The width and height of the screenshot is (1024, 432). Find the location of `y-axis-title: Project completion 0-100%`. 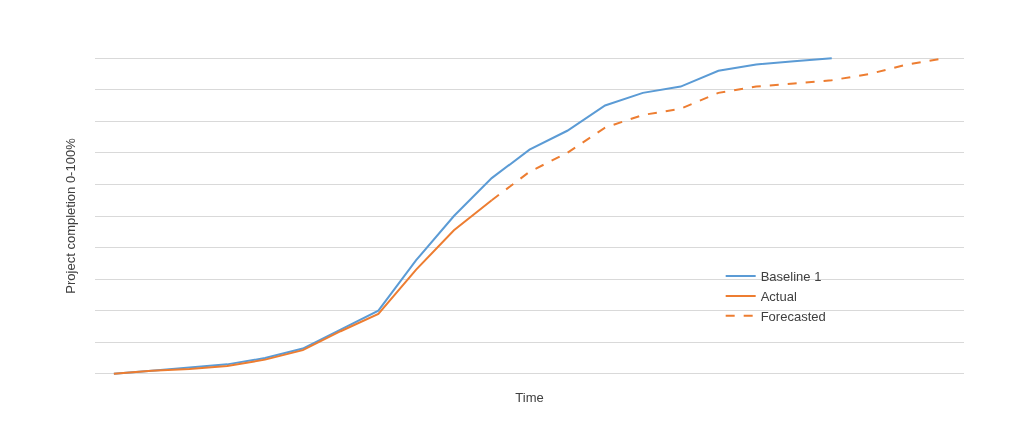

y-axis-title: Project completion 0-100% is located at coordinates (70, 215).